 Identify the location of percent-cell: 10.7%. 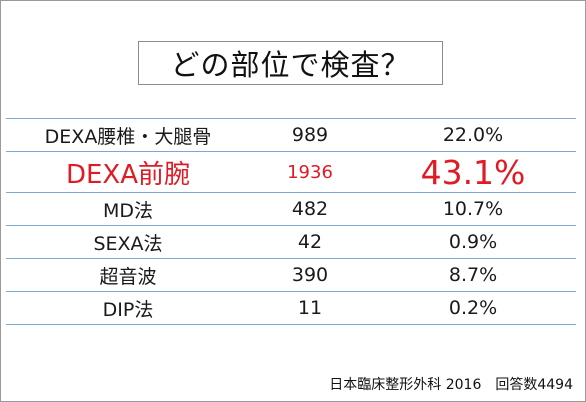
(473, 209).